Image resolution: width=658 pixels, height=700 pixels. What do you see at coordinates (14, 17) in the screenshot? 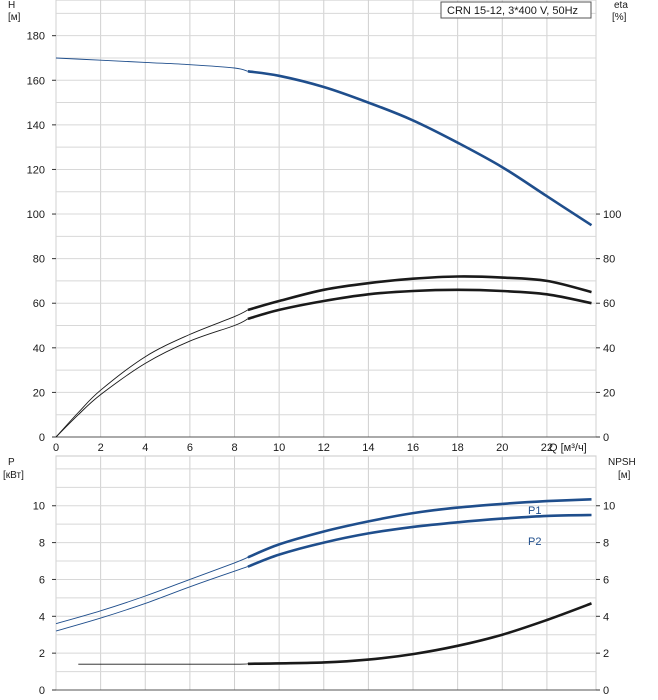
I see `head-axis-unit: [м]` at bounding box center [14, 17].